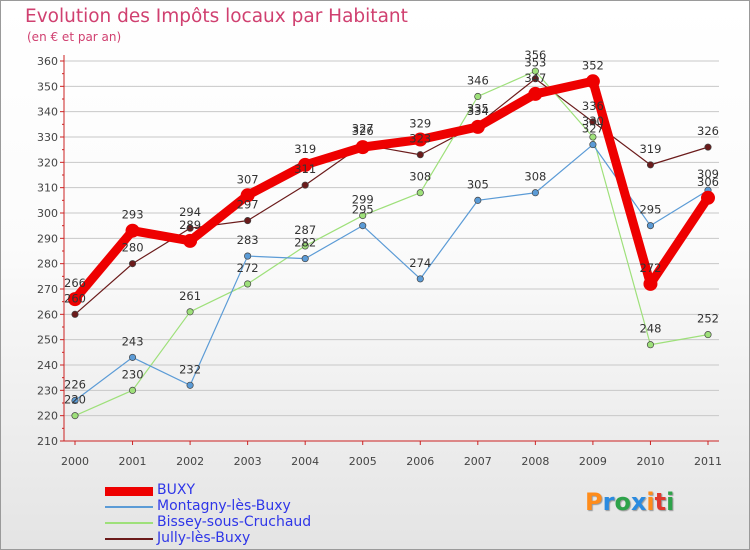 This screenshot has width=750, height=550. I want to click on data-label-jully-les-buxy: 297, so click(248, 205).